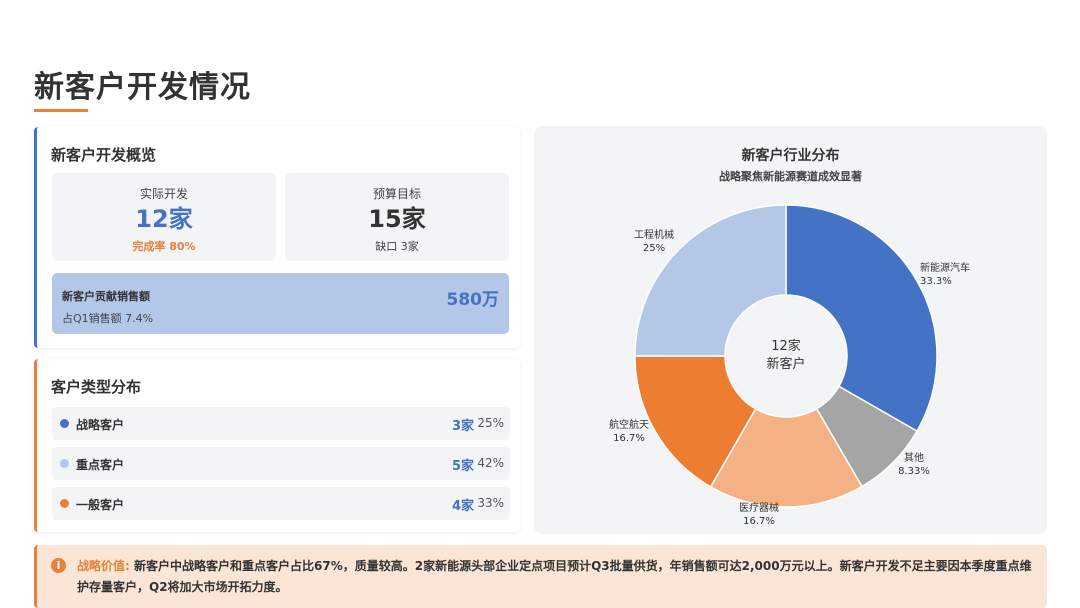 Image resolution: width=1080 pixels, height=608 pixels. I want to click on type-percent: 42%, so click(490, 463).